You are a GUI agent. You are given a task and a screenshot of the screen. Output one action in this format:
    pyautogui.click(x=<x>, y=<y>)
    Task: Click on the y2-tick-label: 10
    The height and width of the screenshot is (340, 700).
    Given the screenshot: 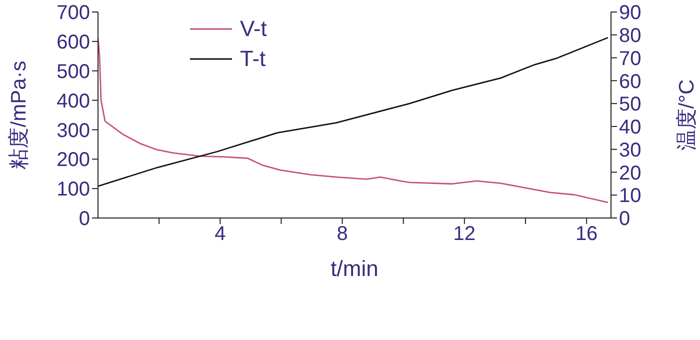 What is the action you would take?
    pyautogui.click(x=630, y=196)
    